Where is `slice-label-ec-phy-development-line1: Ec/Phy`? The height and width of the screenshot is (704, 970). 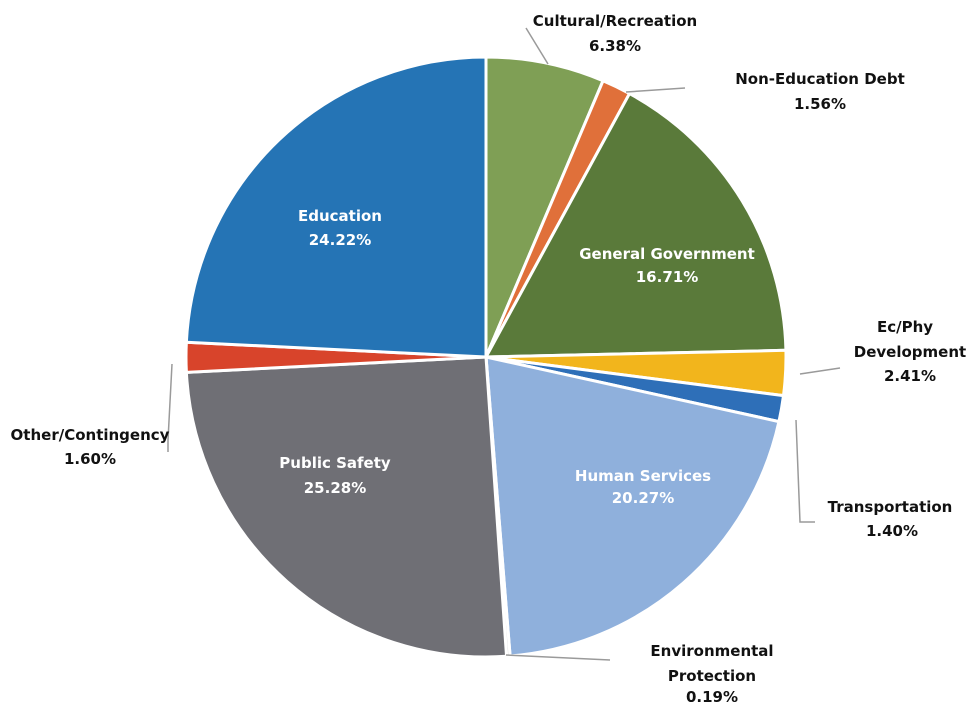 slice-label-ec-phy-development-line1: Ec/Phy is located at coordinates (905, 327).